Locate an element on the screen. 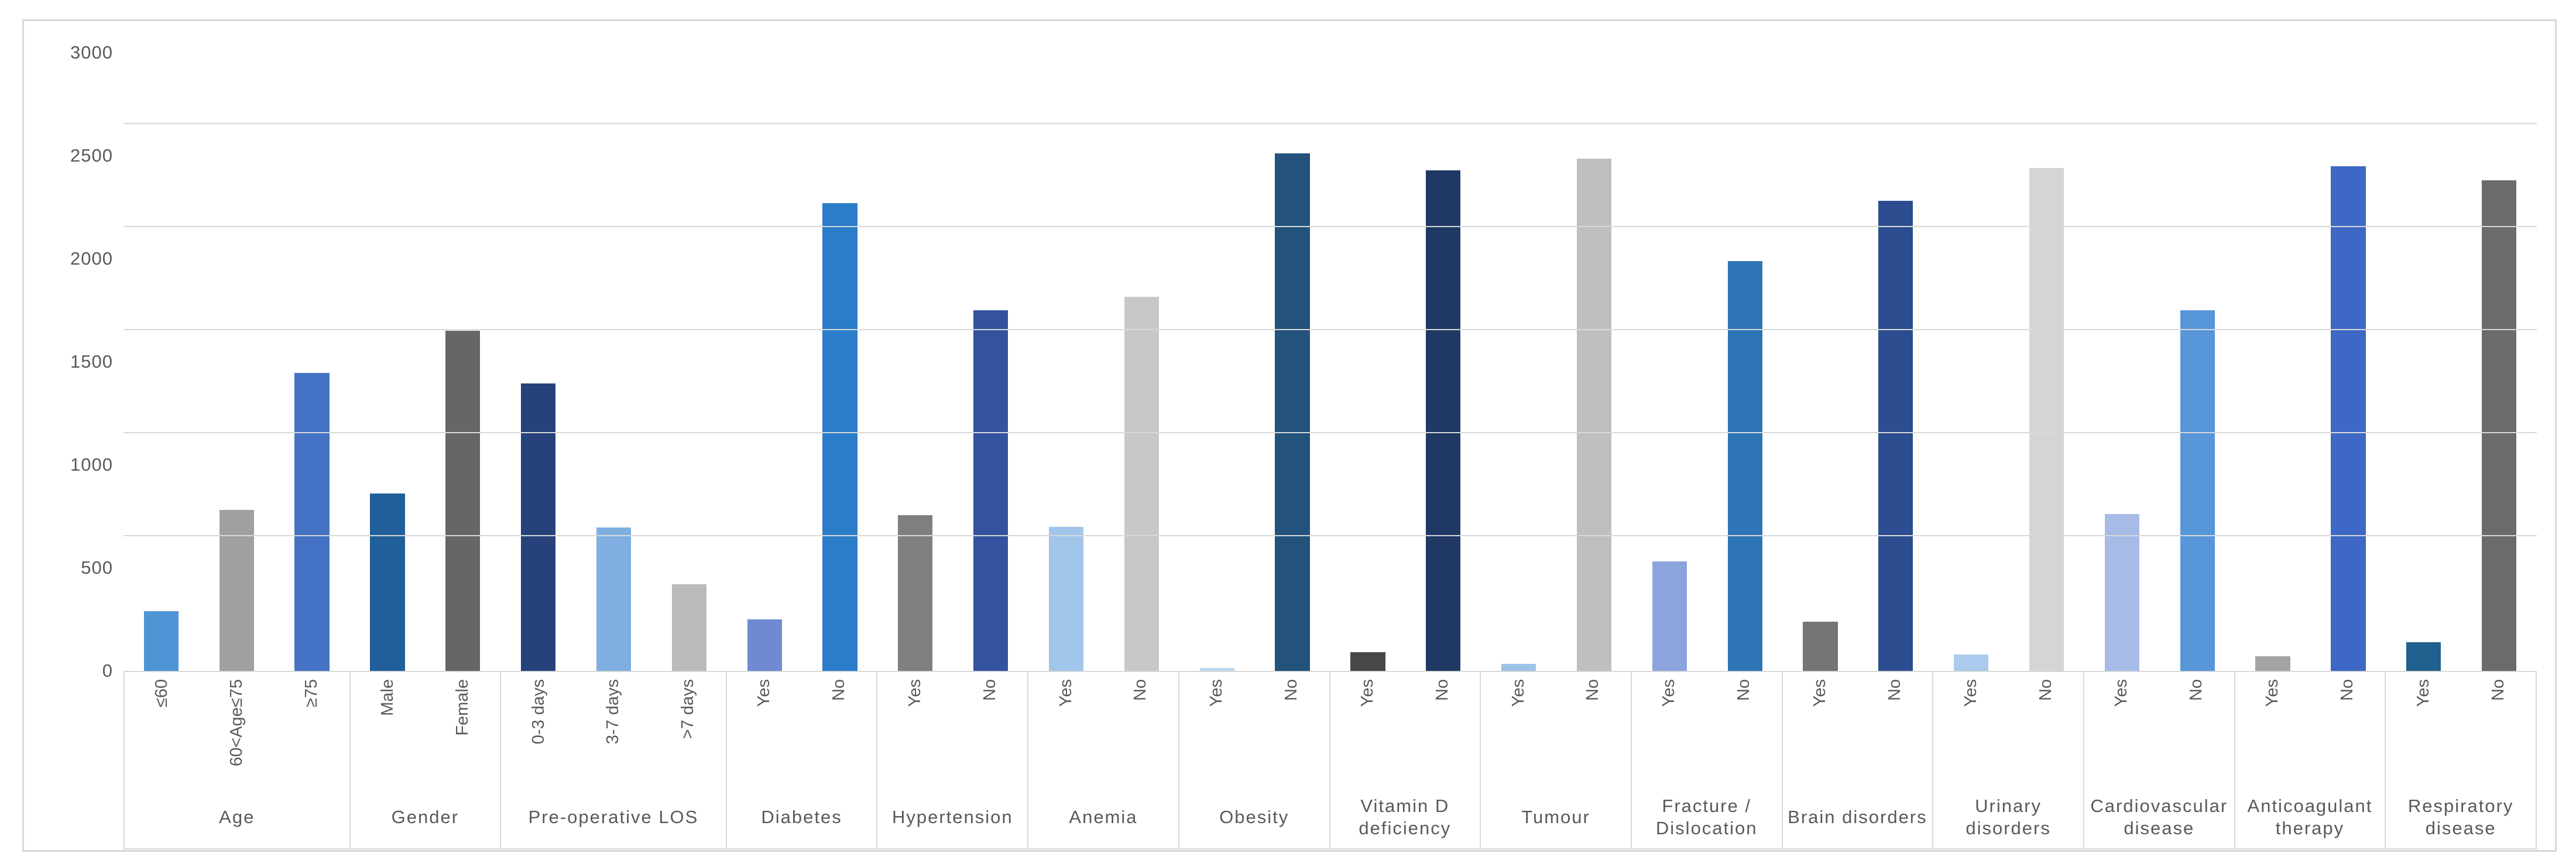 This screenshot has width=2576, height=860. y-tick-label: 3000 is located at coordinates (92, 52).